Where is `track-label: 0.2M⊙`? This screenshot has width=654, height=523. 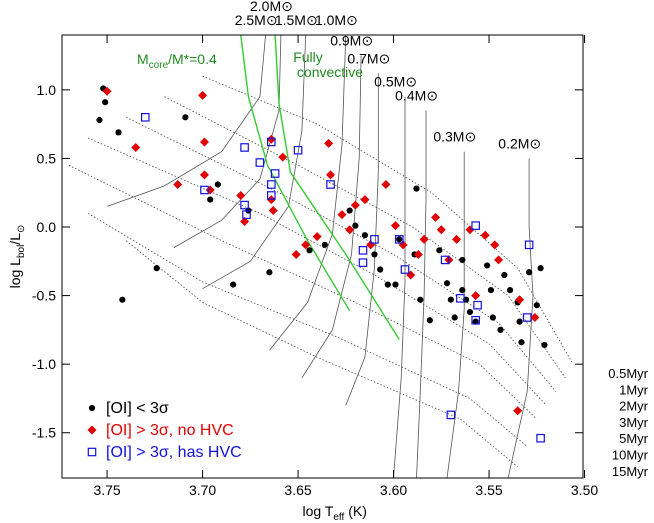
track-label: 0.2M⊙ is located at coordinates (519, 143).